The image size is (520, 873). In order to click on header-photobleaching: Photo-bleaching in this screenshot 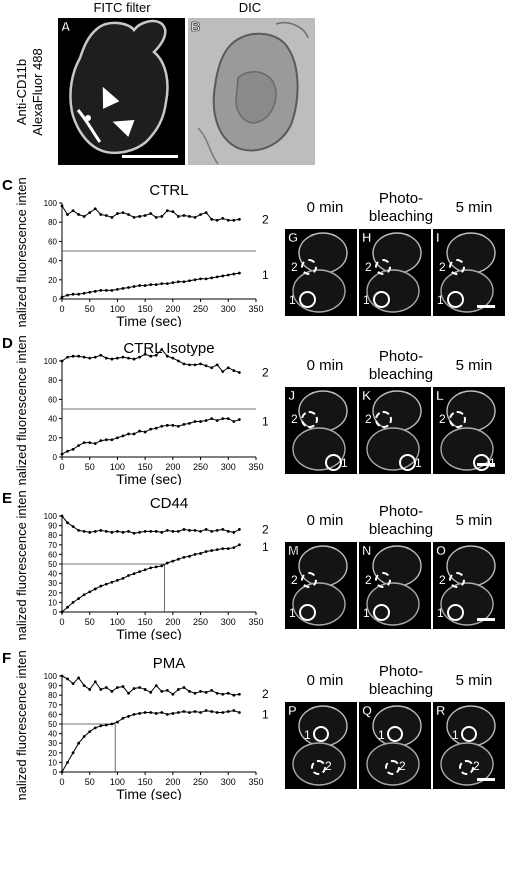, I will do `click(401, 681)`.